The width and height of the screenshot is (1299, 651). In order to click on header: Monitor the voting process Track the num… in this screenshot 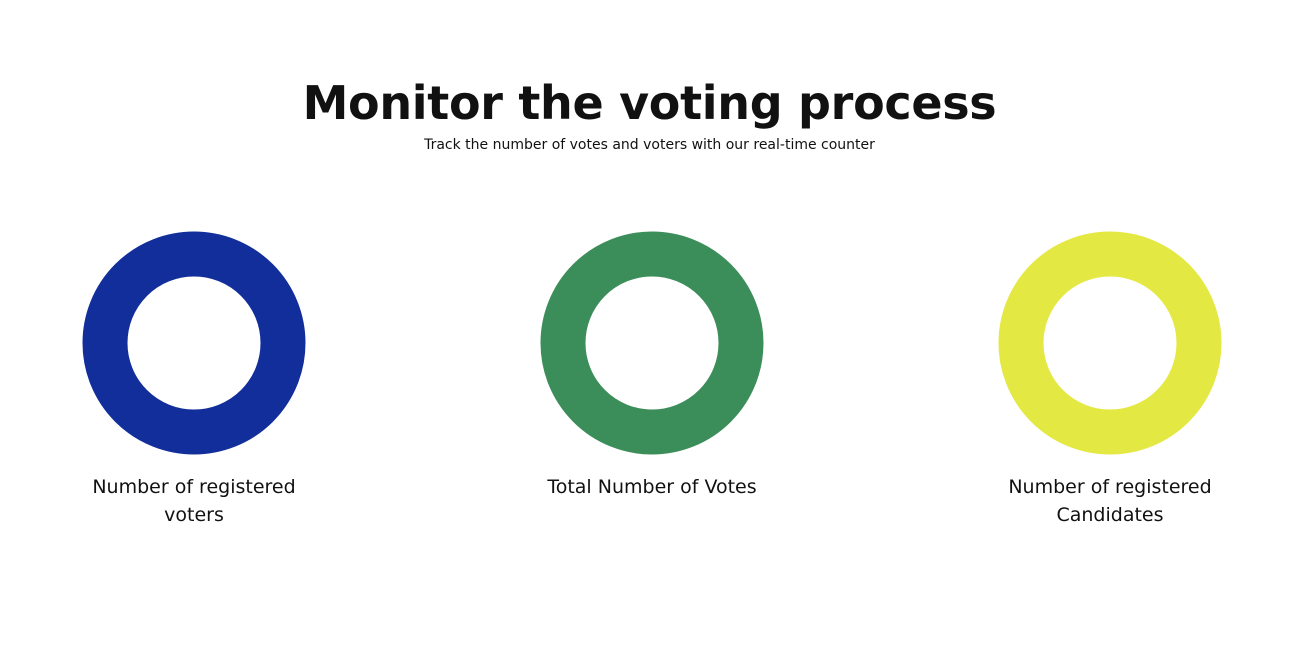, I will do `click(649, 114)`.